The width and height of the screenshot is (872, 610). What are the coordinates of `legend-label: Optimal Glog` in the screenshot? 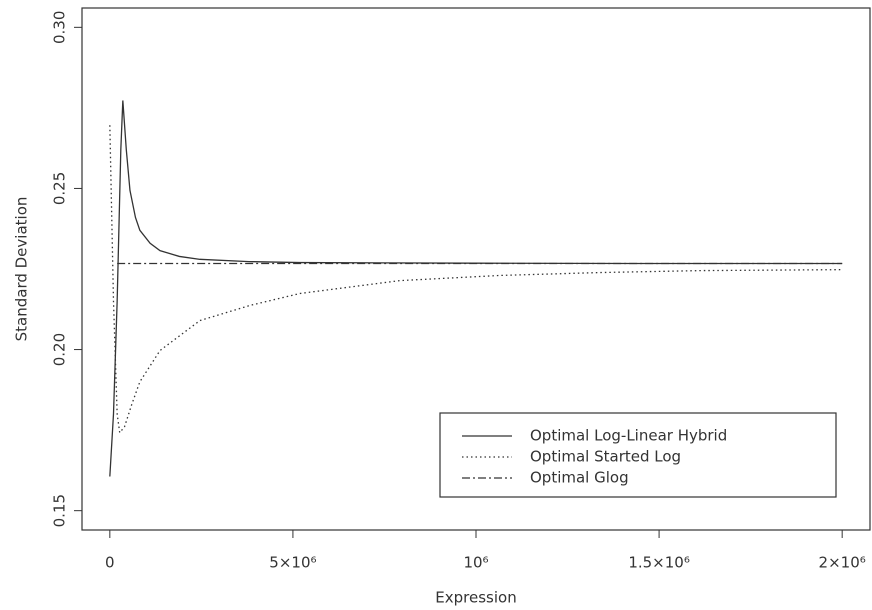 It's located at (579, 478).